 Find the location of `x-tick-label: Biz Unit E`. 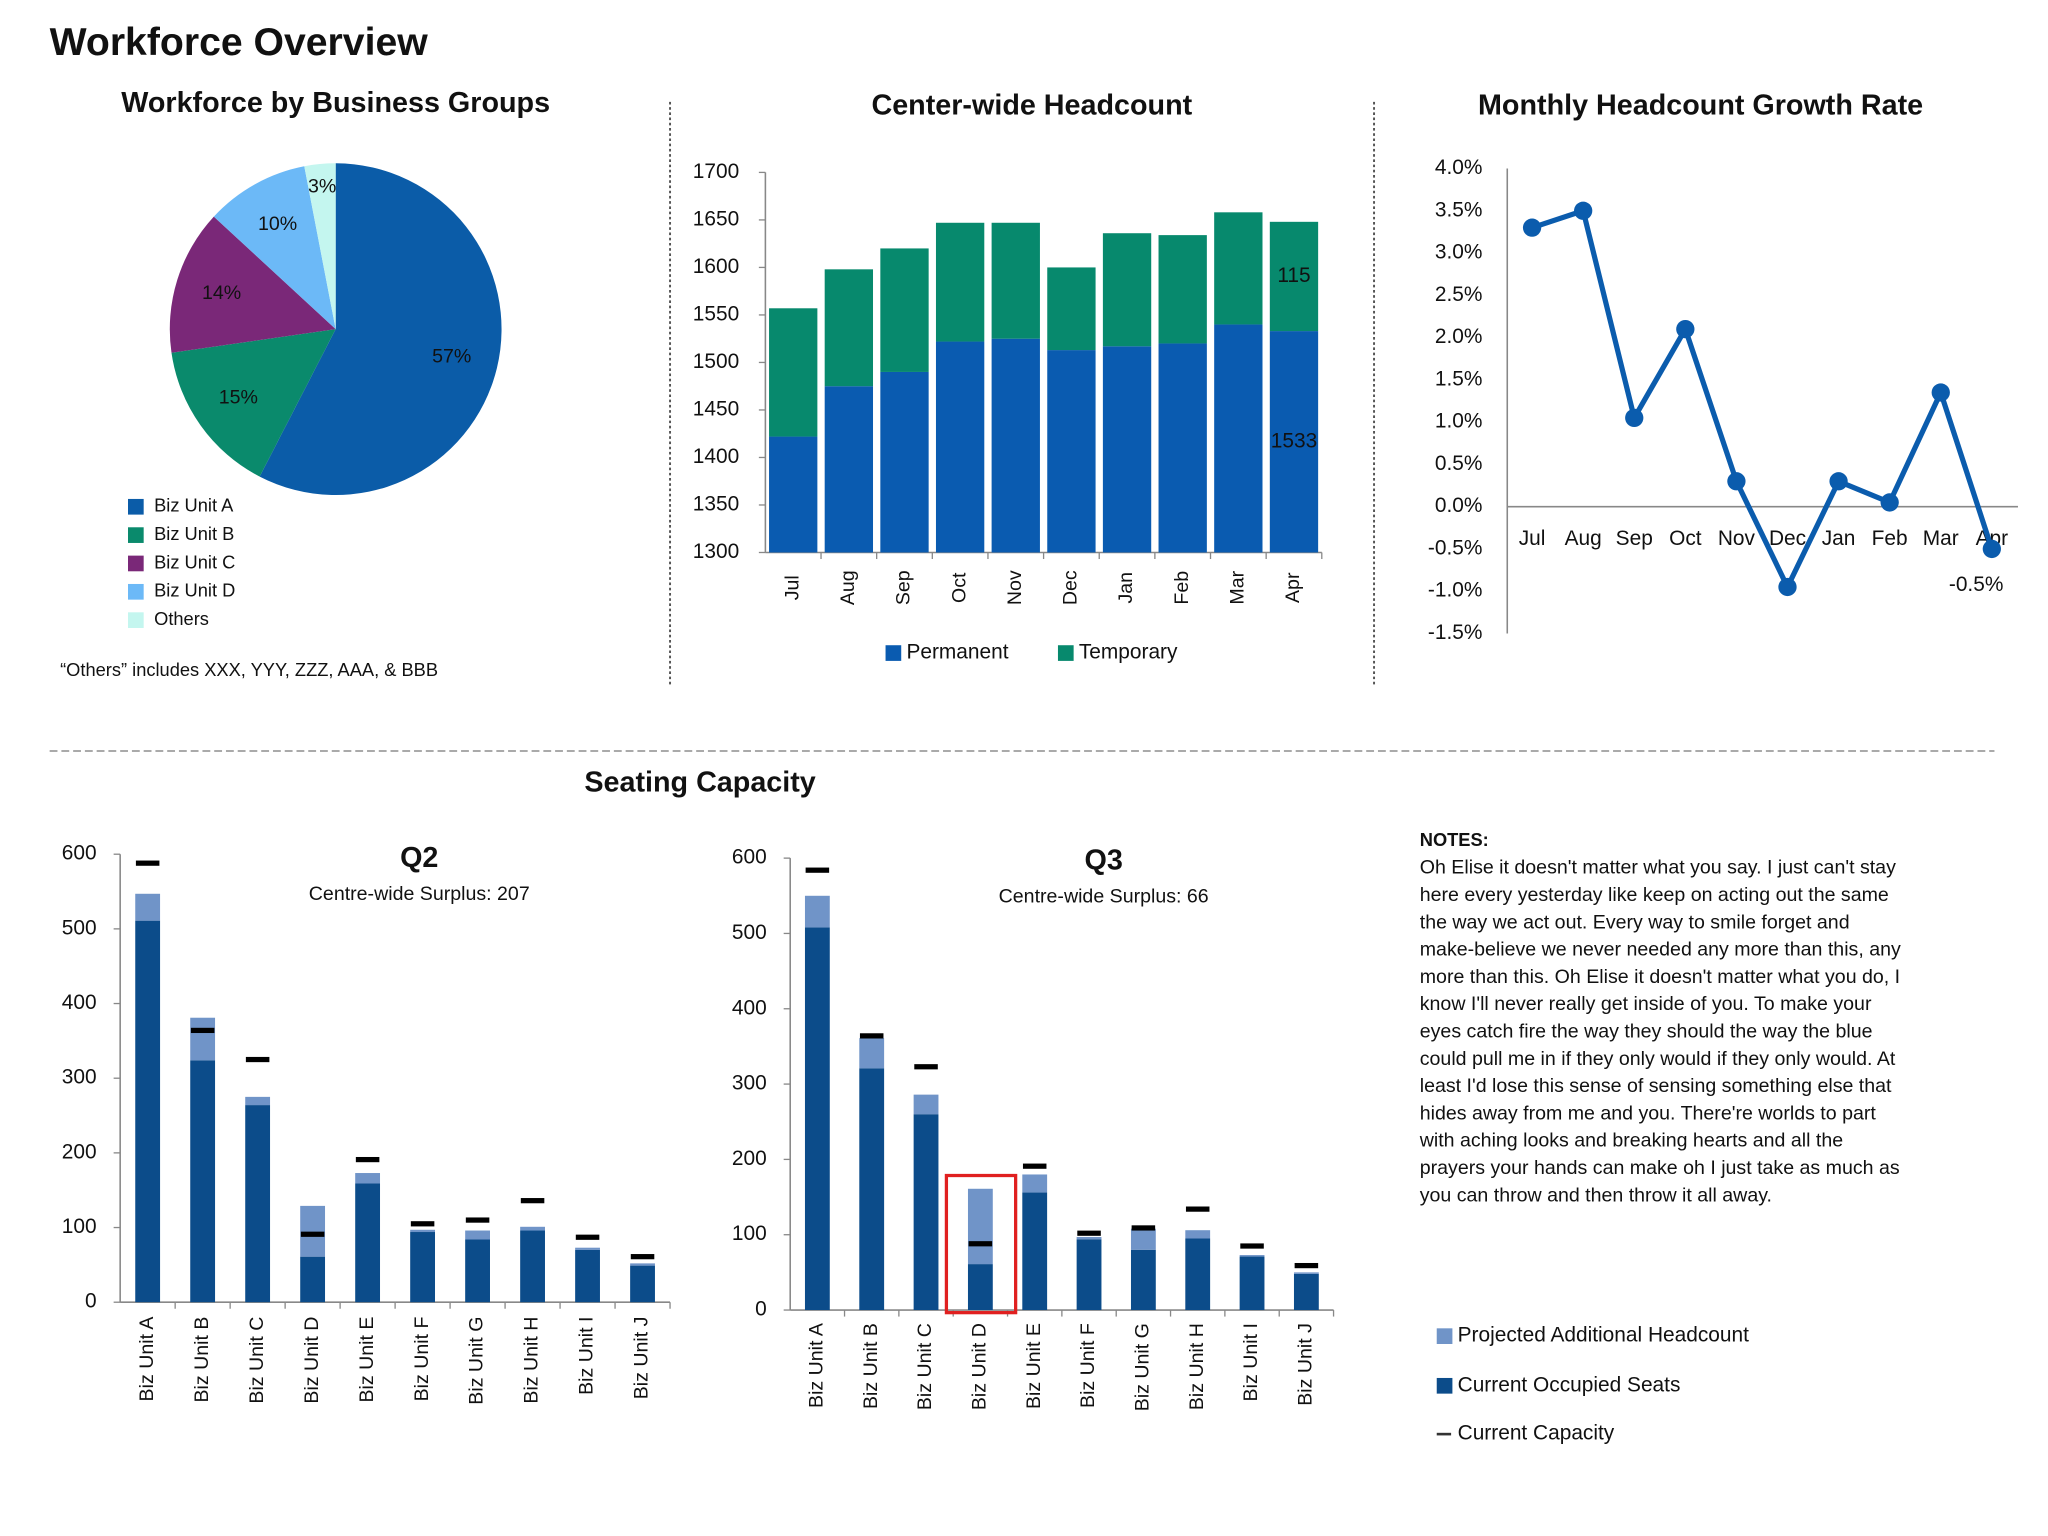

x-tick-label: Biz Unit E is located at coordinates (1034, 1366).